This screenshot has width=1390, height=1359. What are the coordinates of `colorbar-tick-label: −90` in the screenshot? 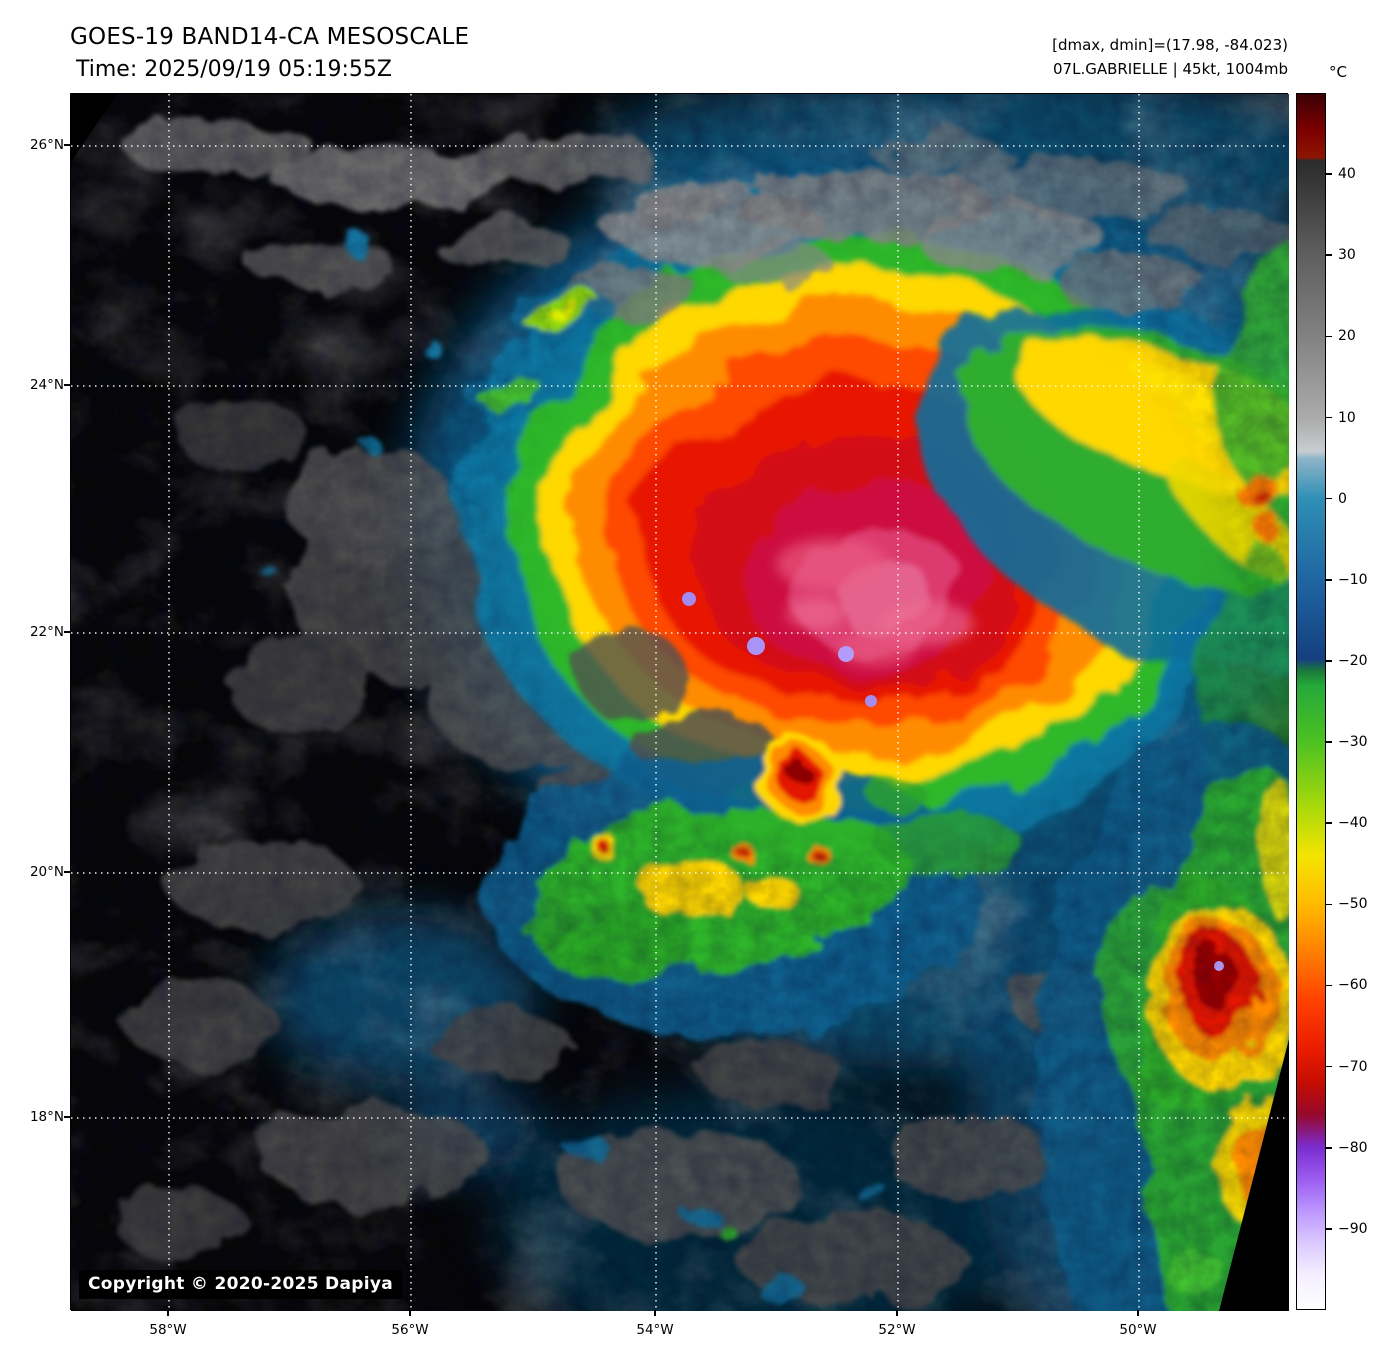 It's located at (1347, 1229).